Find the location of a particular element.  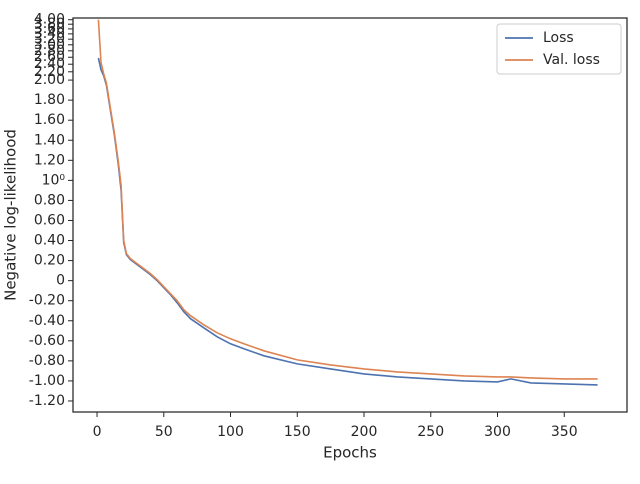

x-tick-label: 0 is located at coordinates (97, 432).